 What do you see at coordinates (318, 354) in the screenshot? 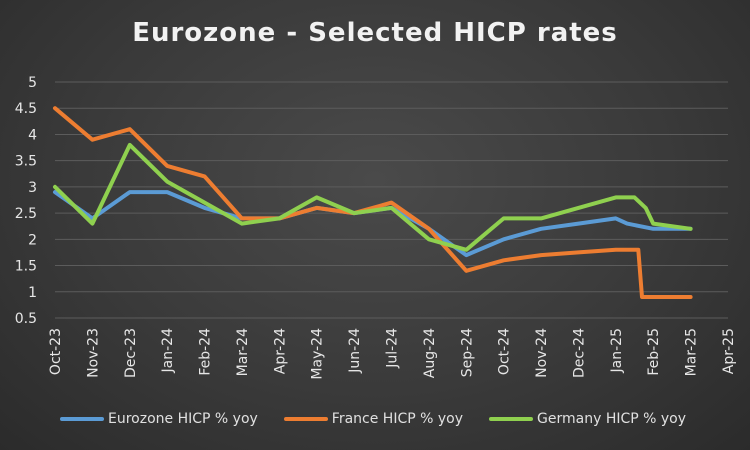
I see `x-tick-label: May-24` at bounding box center [318, 354].